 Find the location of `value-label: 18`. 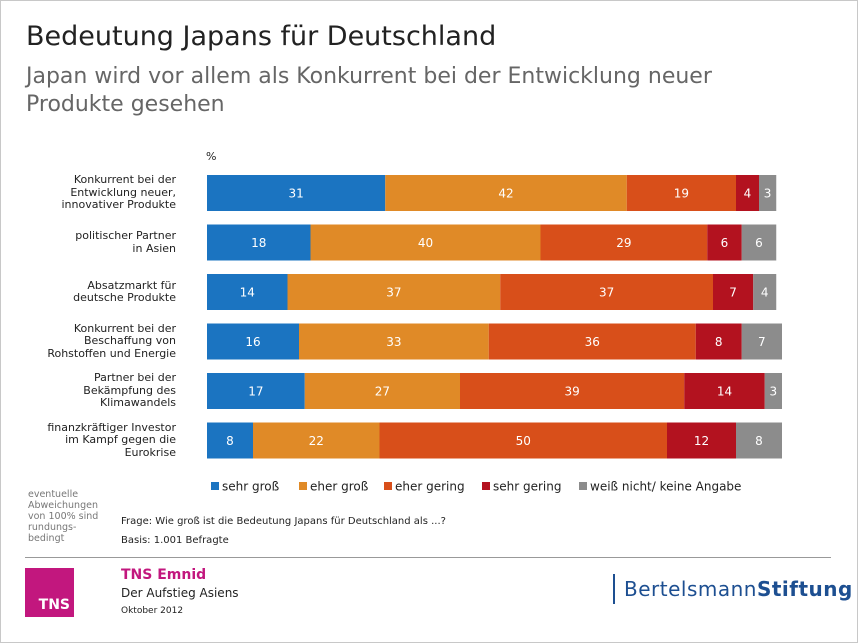

value-label: 18 is located at coordinates (258, 243).